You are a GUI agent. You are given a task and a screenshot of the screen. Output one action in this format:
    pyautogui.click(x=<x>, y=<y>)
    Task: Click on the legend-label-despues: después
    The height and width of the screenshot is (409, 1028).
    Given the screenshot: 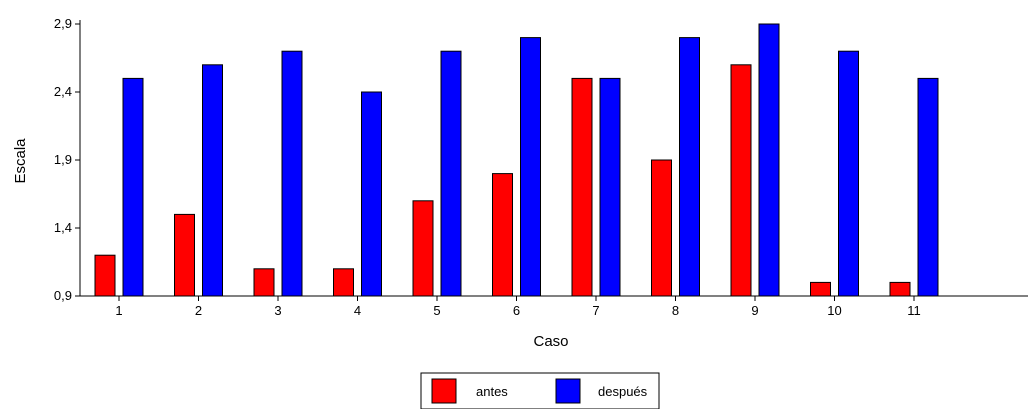 What is the action you would take?
    pyautogui.click(x=623, y=391)
    